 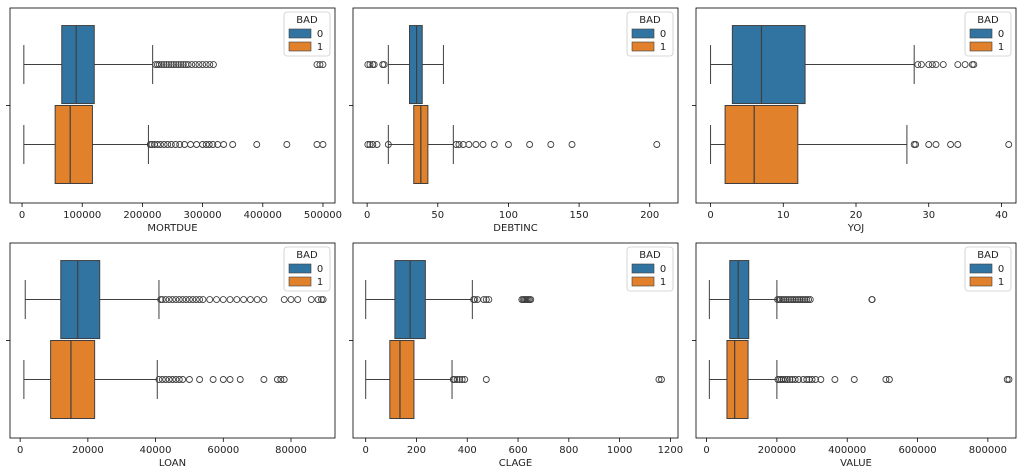 What do you see at coordinates (856, 463) in the screenshot?
I see `x-axis-label: VALUE` at bounding box center [856, 463].